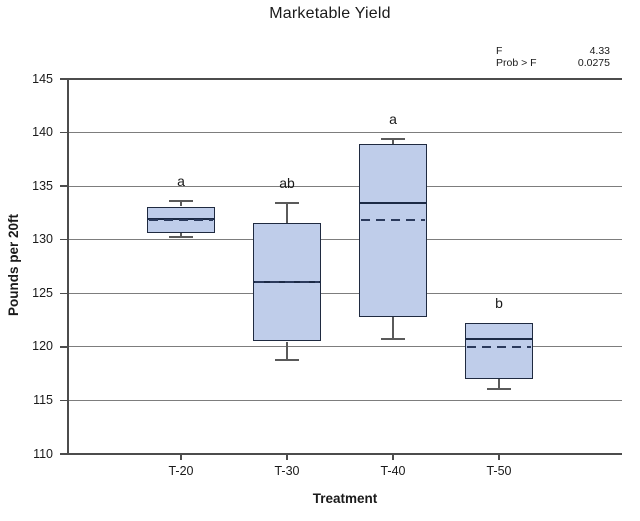 This screenshot has height=521, width=640. Describe the element at coordinates (42, 292) in the screenshot. I see `y-tick-label: 125` at that location.